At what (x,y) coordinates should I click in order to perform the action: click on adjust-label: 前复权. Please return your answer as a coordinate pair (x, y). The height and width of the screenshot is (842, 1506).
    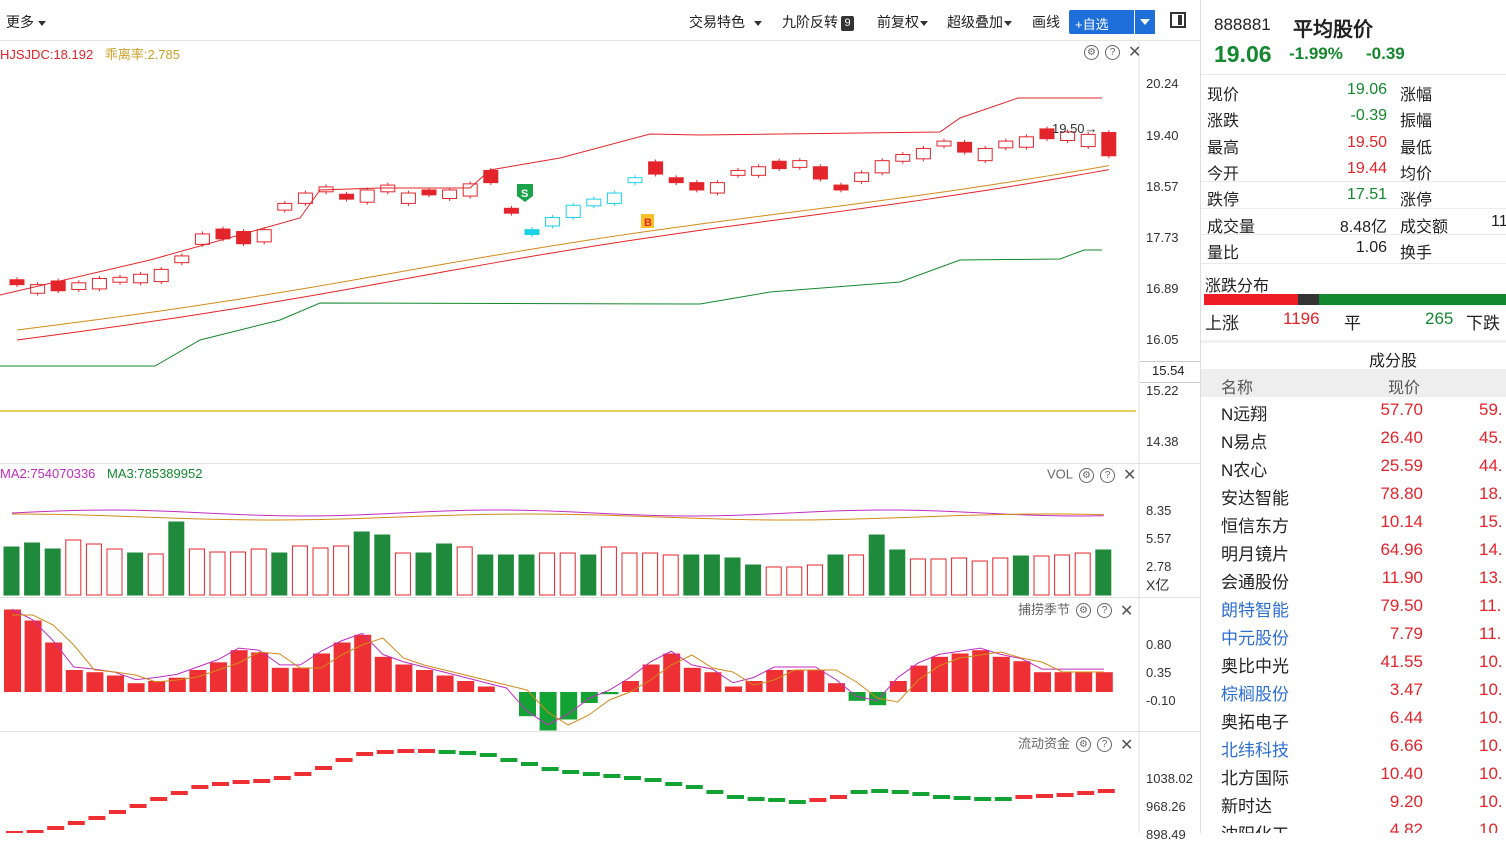
    Looking at the image, I should click on (898, 22).